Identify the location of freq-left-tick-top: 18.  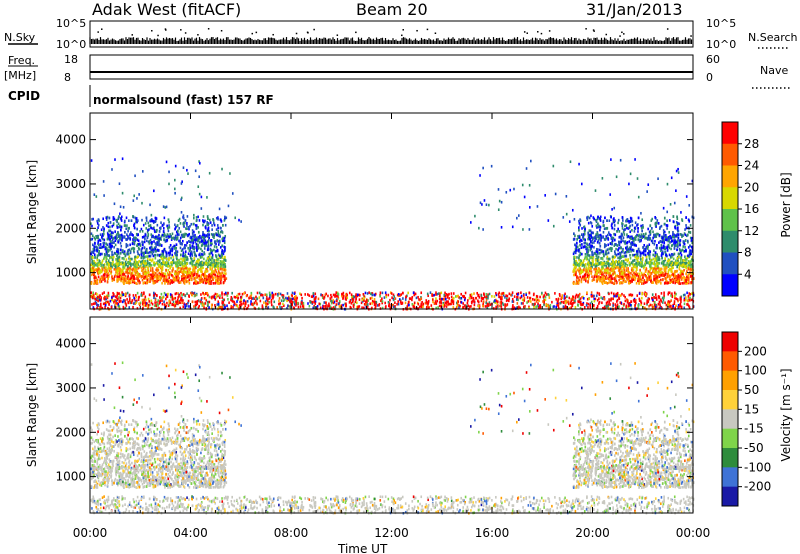
(71, 59).